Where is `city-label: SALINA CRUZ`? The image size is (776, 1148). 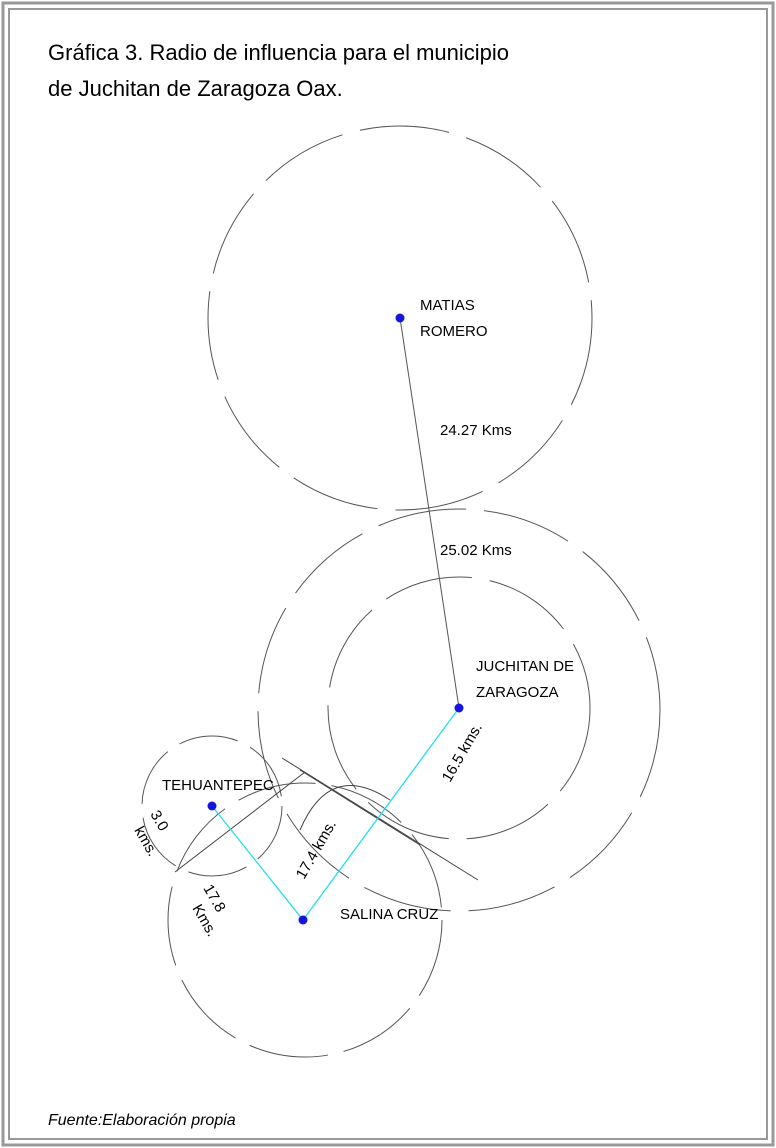 city-label: SALINA CRUZ is located at coordinates (389, 914).